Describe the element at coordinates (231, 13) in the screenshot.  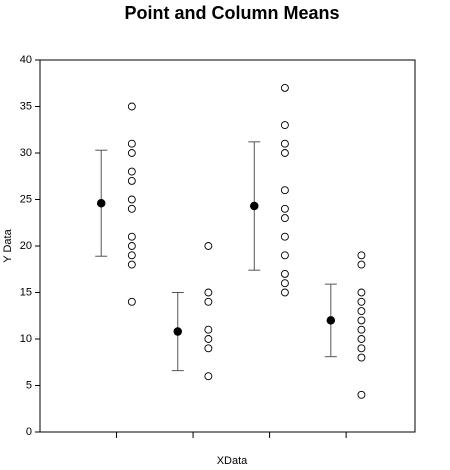
I see `chart-title: Point and Column Means` at that location.